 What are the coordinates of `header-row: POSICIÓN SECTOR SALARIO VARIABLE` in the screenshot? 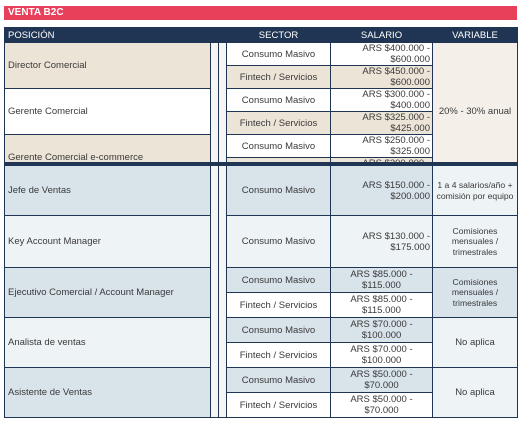 It's located at (261, 35).